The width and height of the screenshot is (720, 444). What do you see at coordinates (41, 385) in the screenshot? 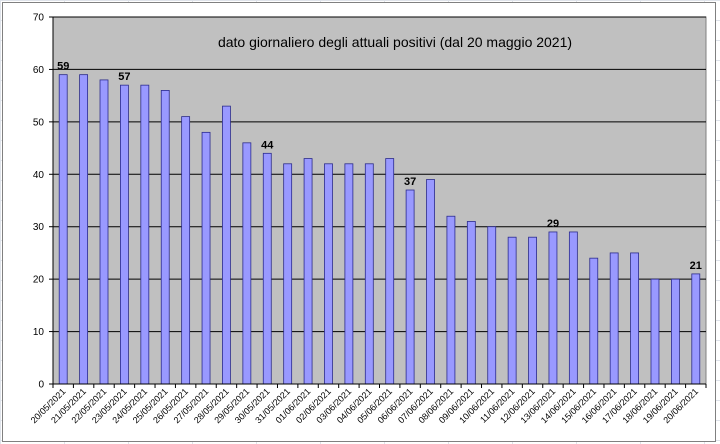
I see `y-tick-label: 0` at bounding box center [41, 385].